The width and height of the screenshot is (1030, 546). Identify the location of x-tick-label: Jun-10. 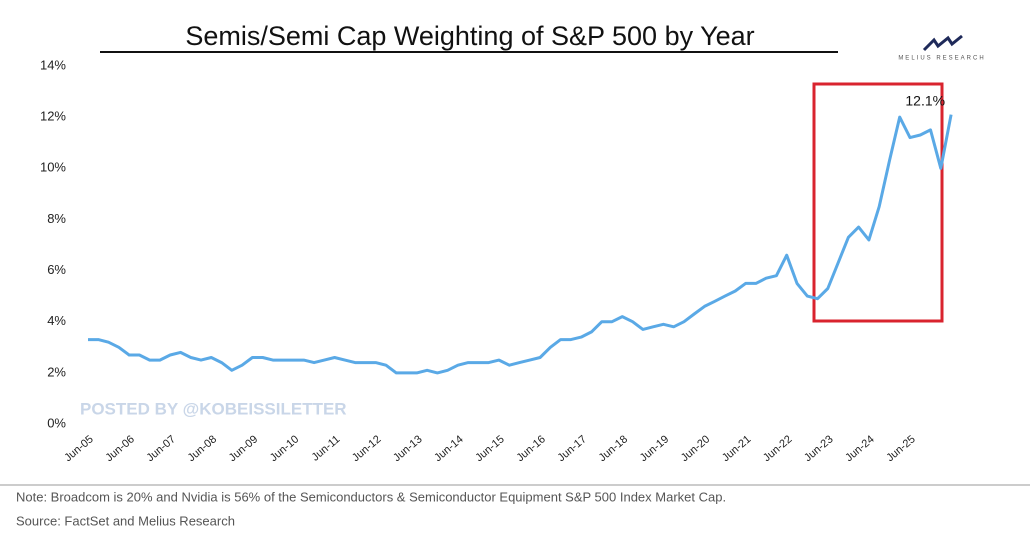
(284, 448).